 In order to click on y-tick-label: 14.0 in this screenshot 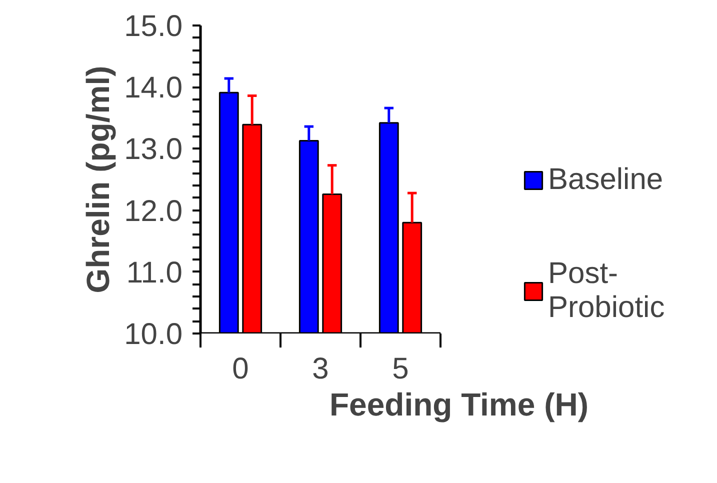, I will do `click(153, 88)`.